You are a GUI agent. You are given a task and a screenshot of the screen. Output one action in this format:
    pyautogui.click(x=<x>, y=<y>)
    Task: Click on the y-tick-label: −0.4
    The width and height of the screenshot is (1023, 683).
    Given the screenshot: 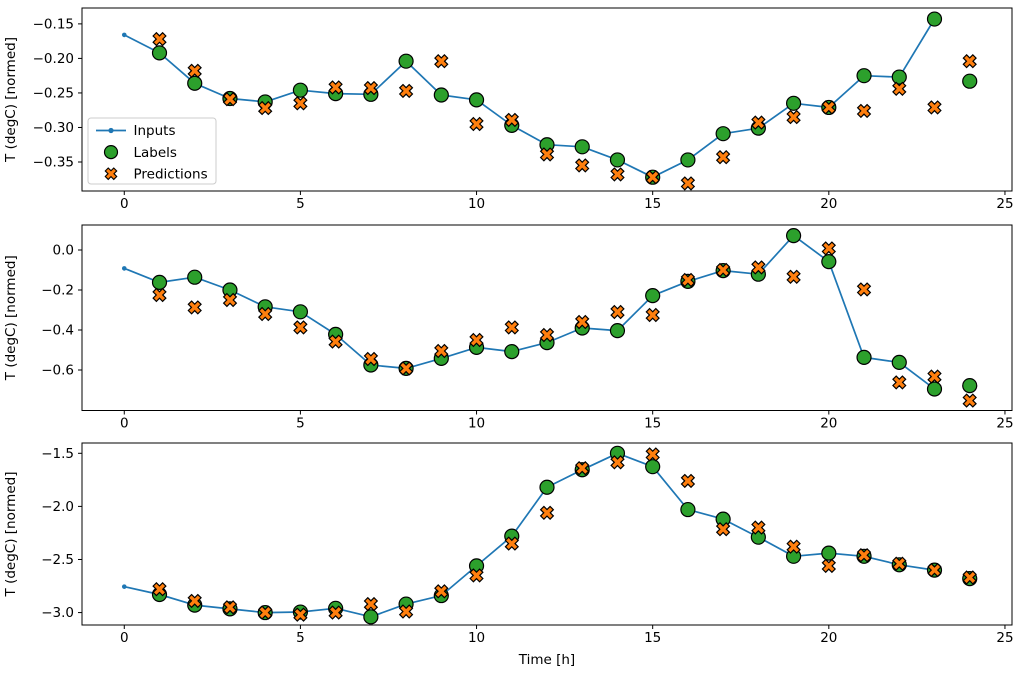 What is the action you would take?
    pyautogui.click(x=57, y=331)
    